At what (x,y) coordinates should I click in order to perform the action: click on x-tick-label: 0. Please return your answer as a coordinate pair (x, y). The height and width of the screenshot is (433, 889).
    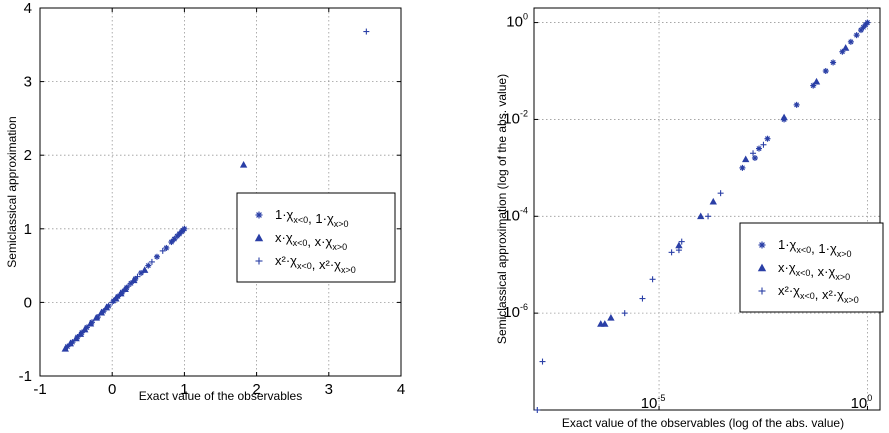
    Looking at the image, I should click on (112, 389).